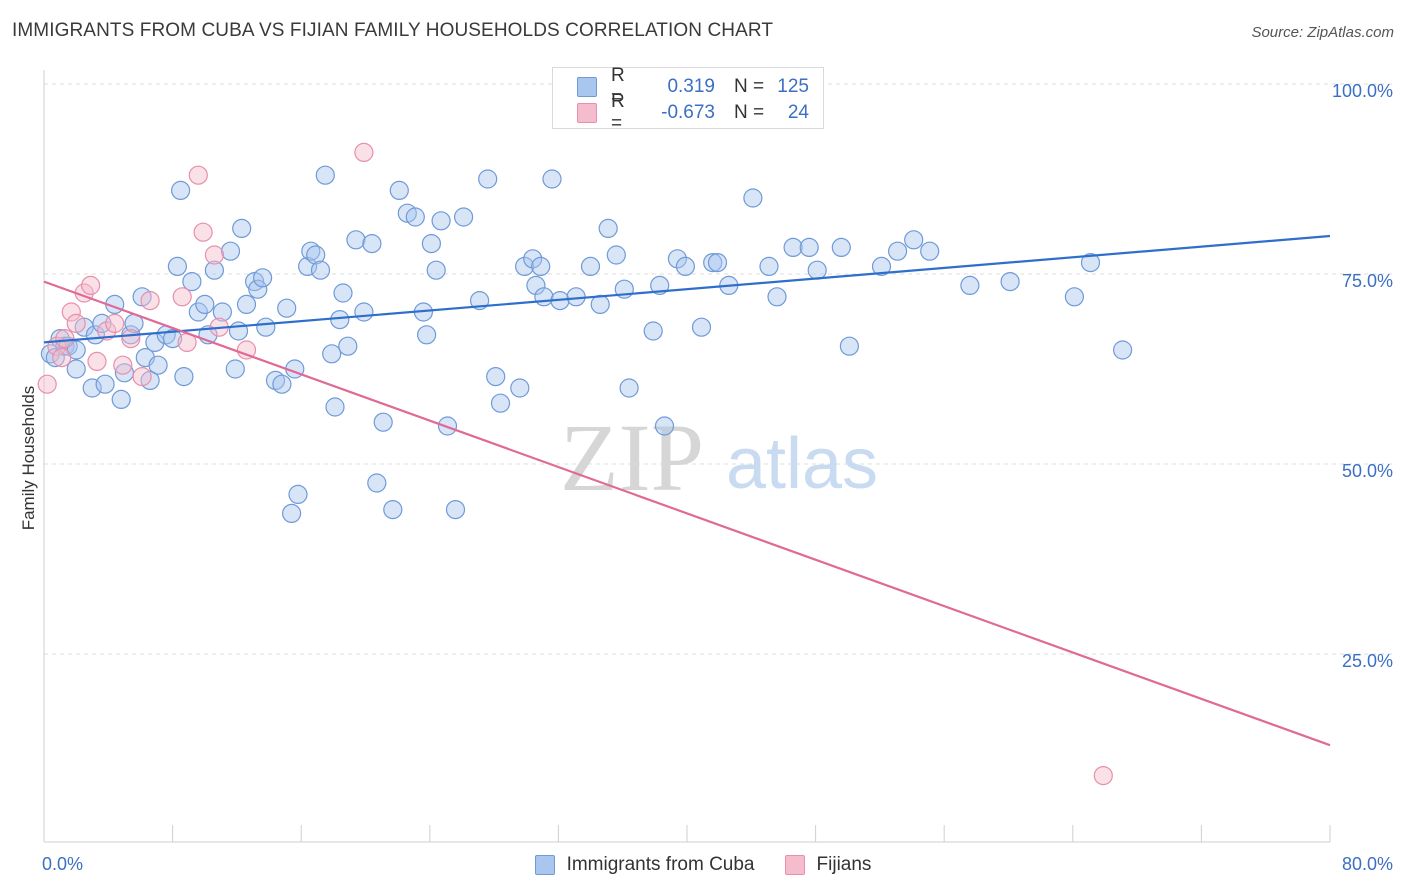 Image resolution: width=1406 pixels, height=892 pixels. Describe the element at coordinates (802, 464) in the screenshot. I see `watermark-atlas: atlas` at that location.